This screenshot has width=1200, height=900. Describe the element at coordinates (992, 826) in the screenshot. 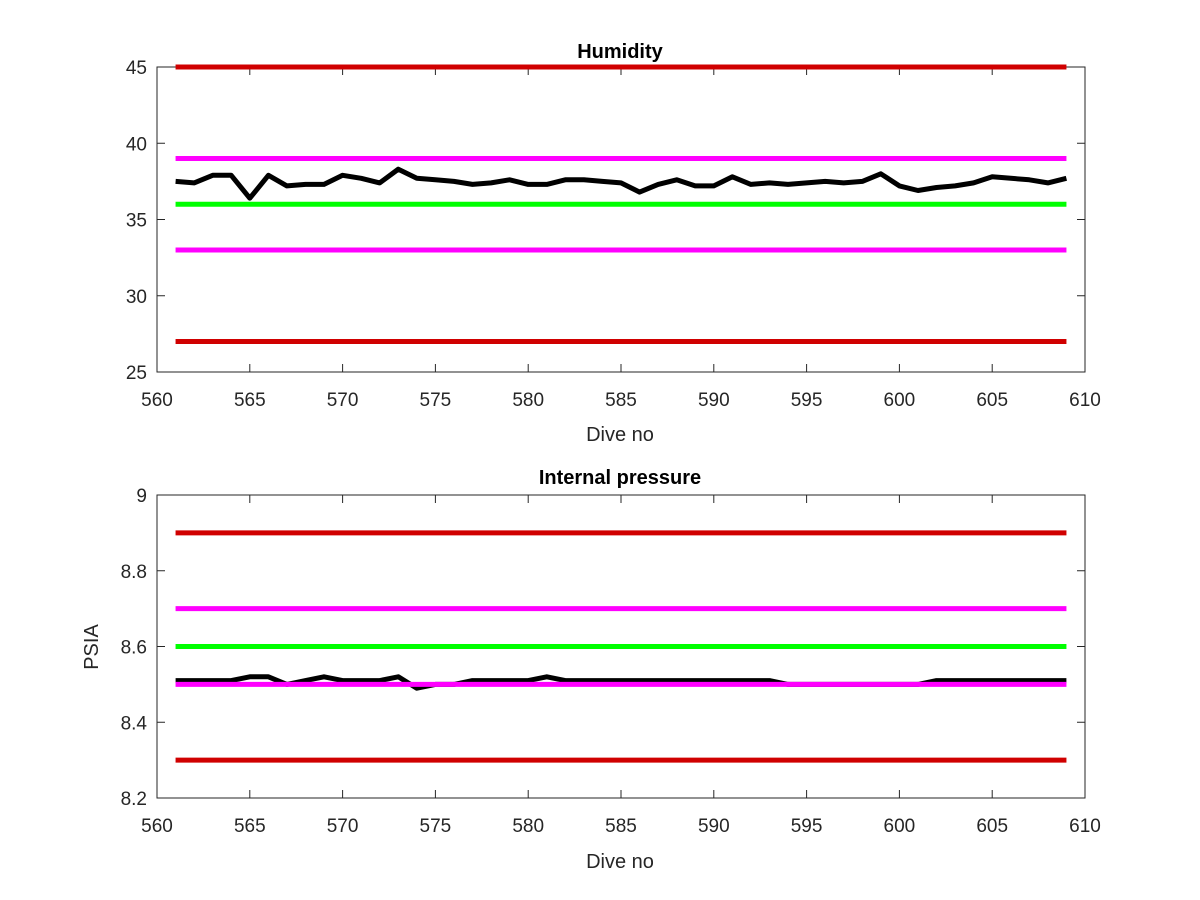

I see `internal-pressure-x-tick-label: 605` at that location.